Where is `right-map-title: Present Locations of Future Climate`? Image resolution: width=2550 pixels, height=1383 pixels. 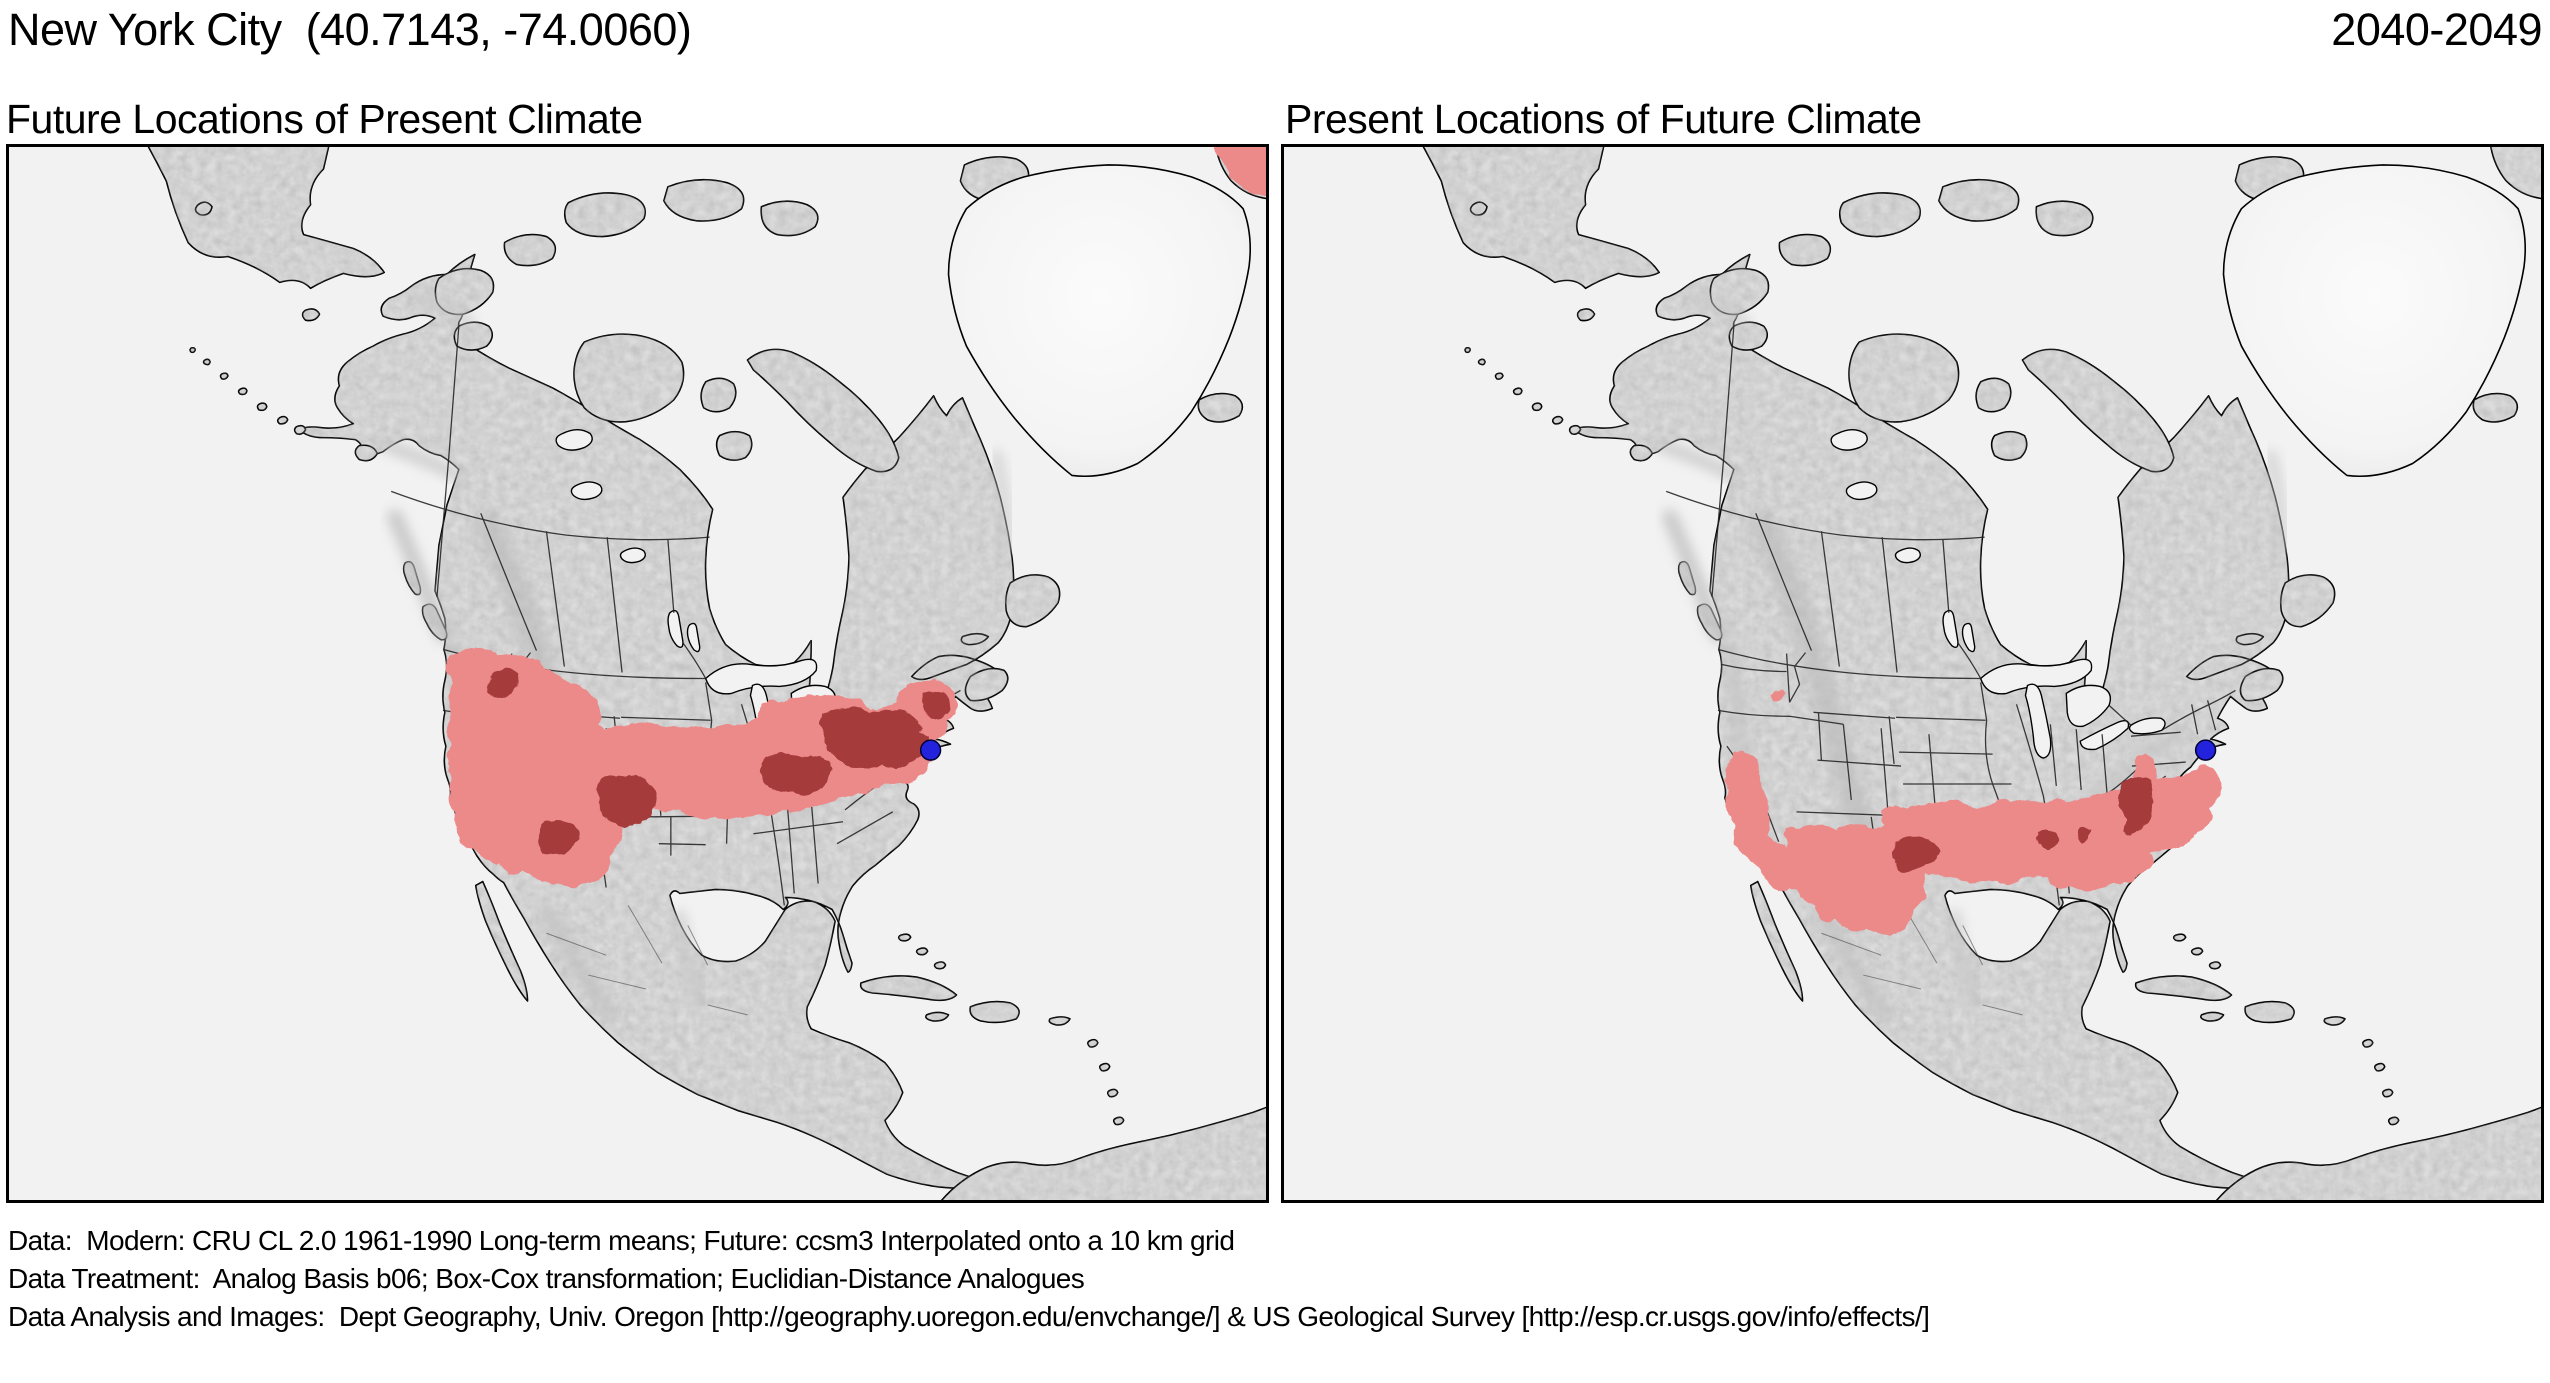 right-map-title: Present Locations of Future Climate is located at coordinates (1603, 119).